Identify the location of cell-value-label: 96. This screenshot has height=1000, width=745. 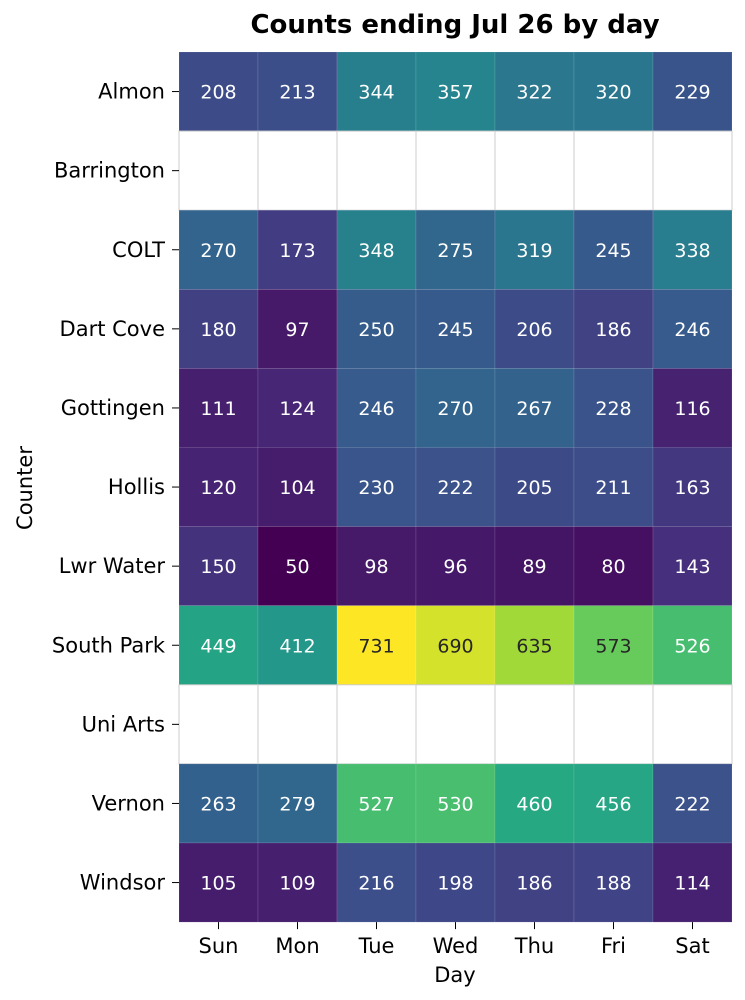
(455, 567).